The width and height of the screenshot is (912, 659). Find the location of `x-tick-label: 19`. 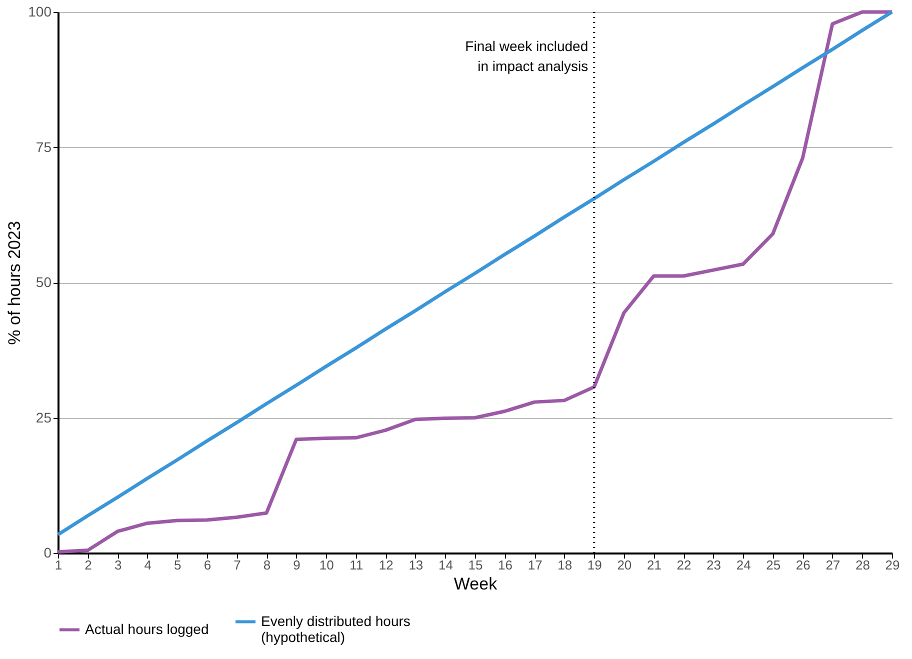

x-tick-label: 19 is located at coordinates (594, 565).